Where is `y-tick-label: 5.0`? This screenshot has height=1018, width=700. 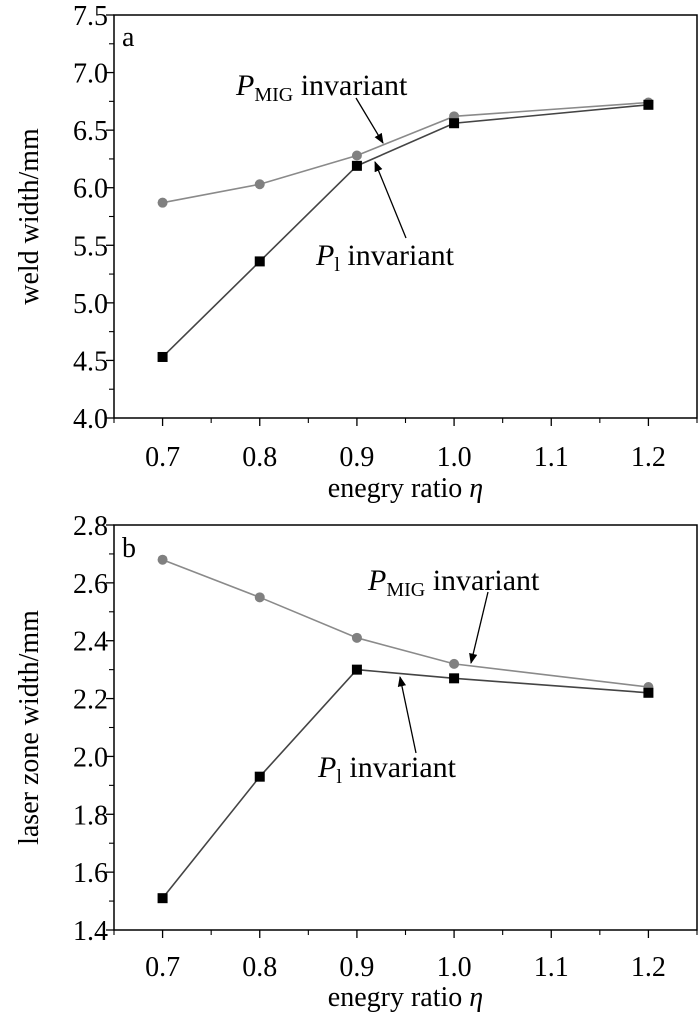 y-tick-label: 5.0 is located at coordinates (90, 304).